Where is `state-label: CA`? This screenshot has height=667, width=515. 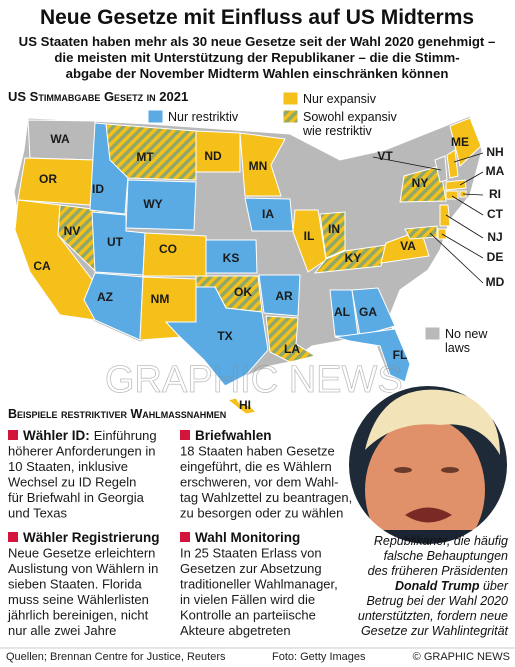 state-label: CA is located at coordinates (42, 266).